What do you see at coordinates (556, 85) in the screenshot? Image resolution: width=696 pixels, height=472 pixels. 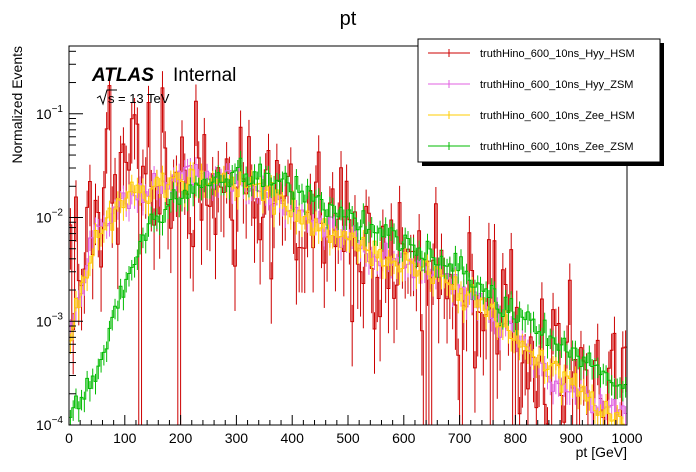 I see `legend-label: truthHino_600_10ns_Hyy_ZSM` at bounding box center [556, 85].